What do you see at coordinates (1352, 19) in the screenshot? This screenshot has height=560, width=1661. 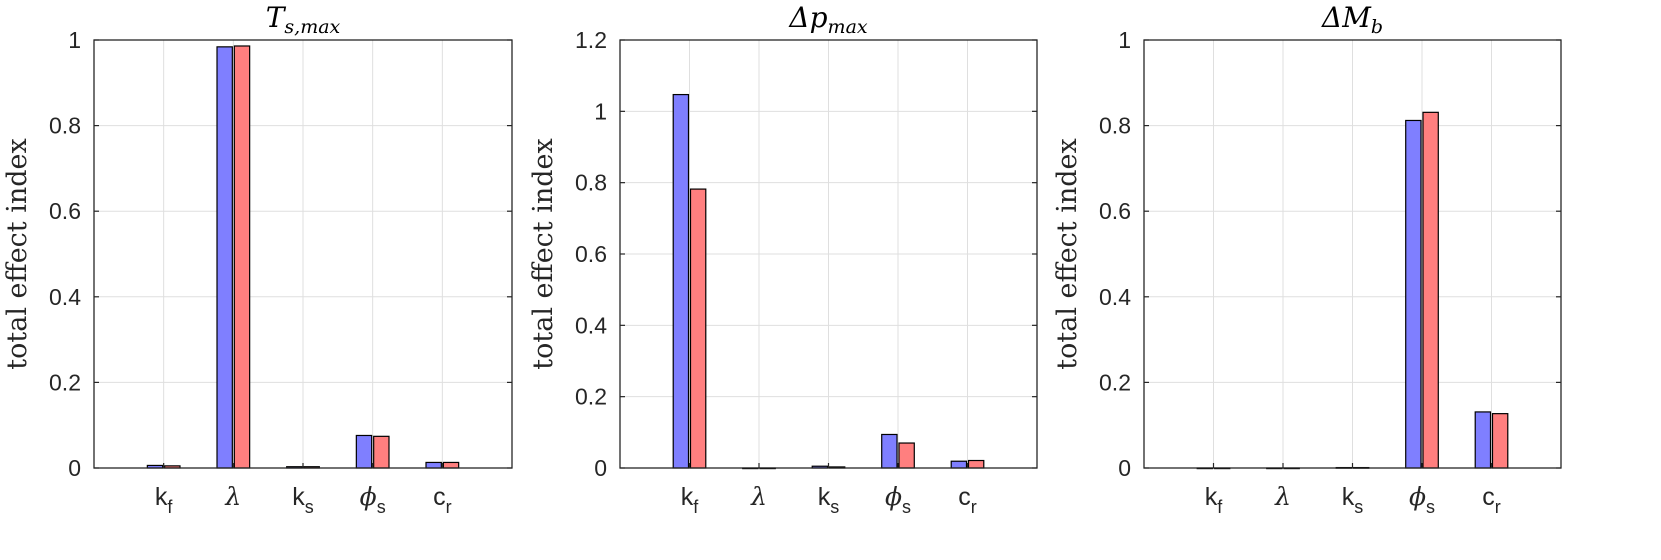 I see `subplot-title: ΔMb` at bounding box center [1352, 19].